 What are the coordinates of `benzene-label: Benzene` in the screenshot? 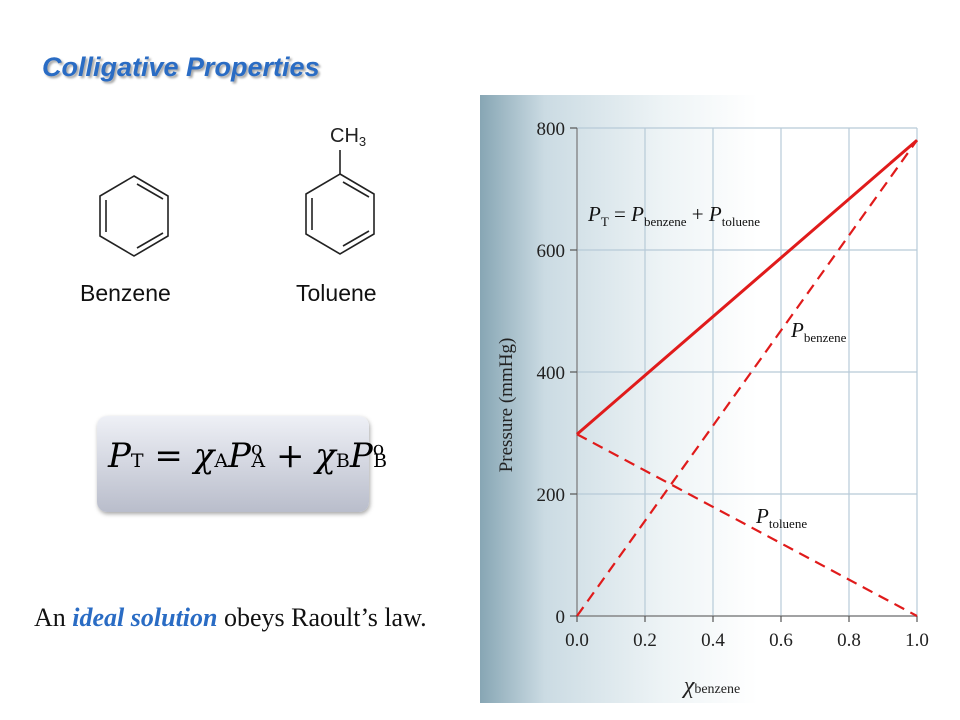 It's located at (125, 293).